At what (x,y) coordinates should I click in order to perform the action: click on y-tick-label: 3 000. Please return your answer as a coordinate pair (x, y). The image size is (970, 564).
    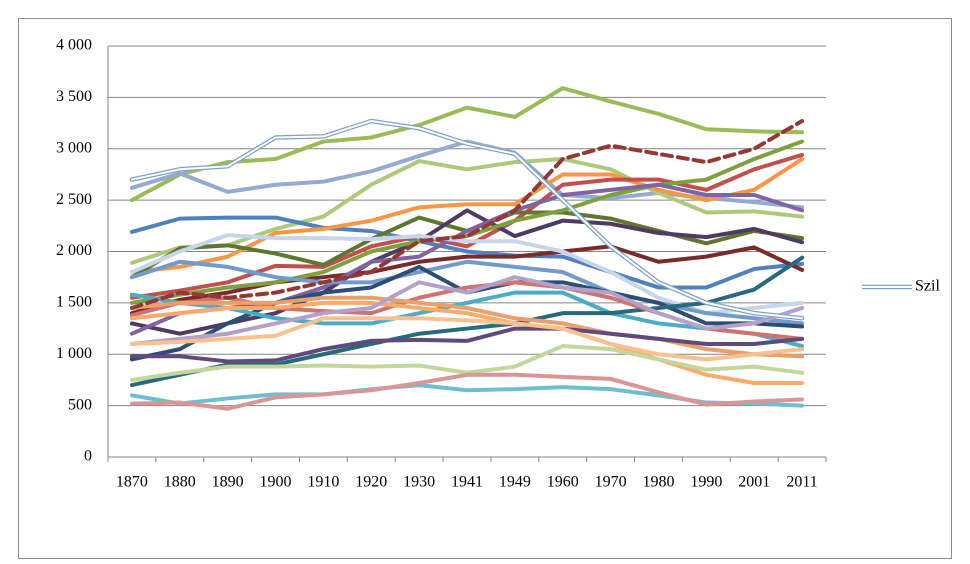
    Looking at the image, I should click on (74, 147).